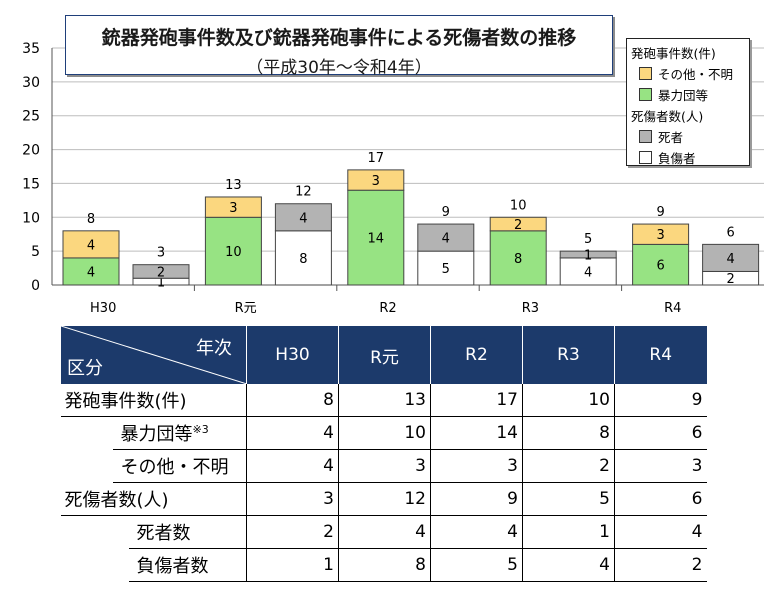 The image size is (774, 589). What do you see at coordinates (568, 400) in the screenshot?
I see `table-cell: 10` at bounding box center [568, 400].